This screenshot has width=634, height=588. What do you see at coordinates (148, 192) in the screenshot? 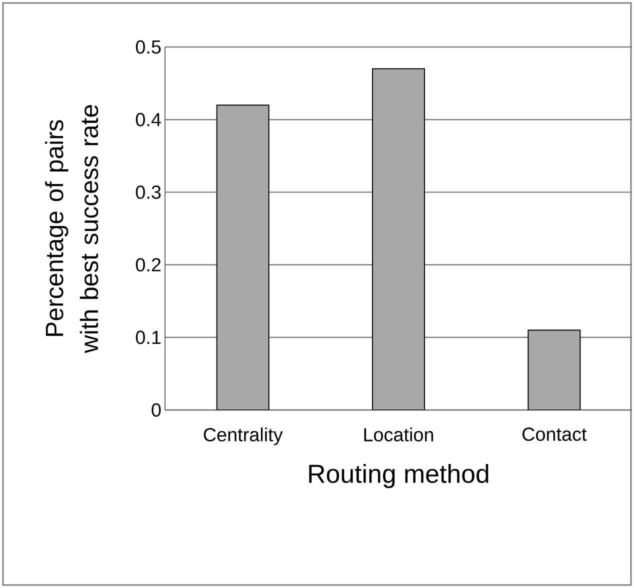
I see `y-tick-label: 0.3` at bounding box center [148, 192].